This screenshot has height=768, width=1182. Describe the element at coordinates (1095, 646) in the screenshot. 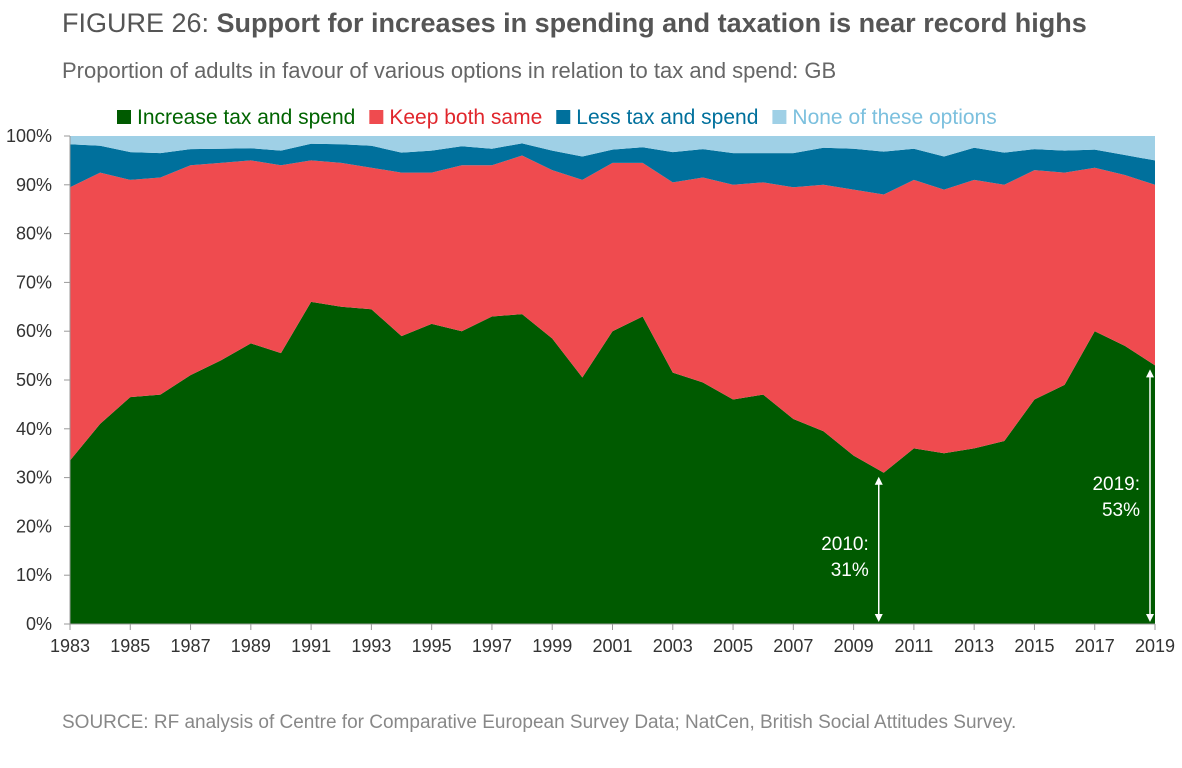

I see `x-tick-label: 2017` at that location.